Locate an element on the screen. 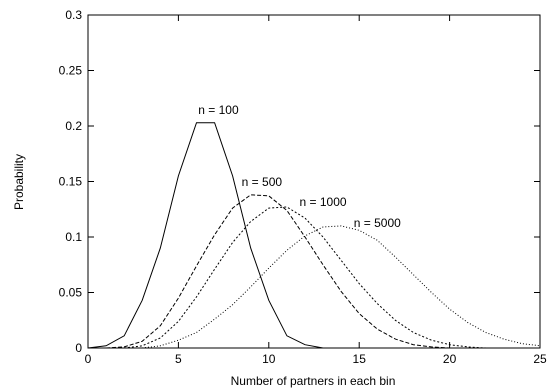  y-tick-label: 0.1 is located at coordinates (73, 237).